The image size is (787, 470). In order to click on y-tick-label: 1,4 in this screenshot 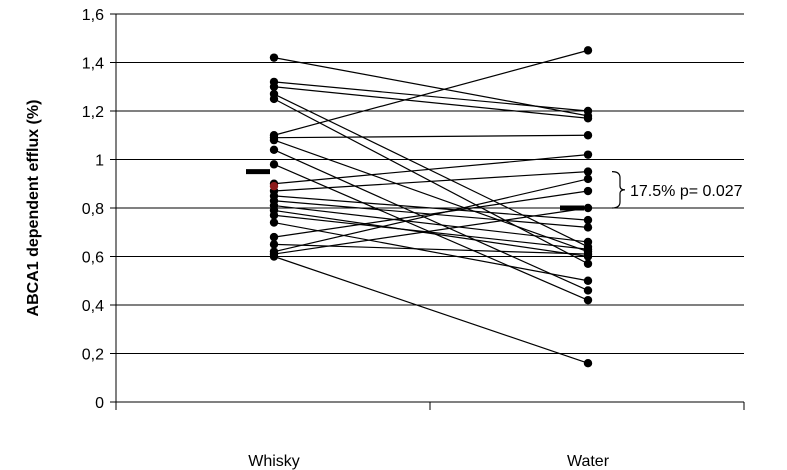, I will do `click(93, 64)`.